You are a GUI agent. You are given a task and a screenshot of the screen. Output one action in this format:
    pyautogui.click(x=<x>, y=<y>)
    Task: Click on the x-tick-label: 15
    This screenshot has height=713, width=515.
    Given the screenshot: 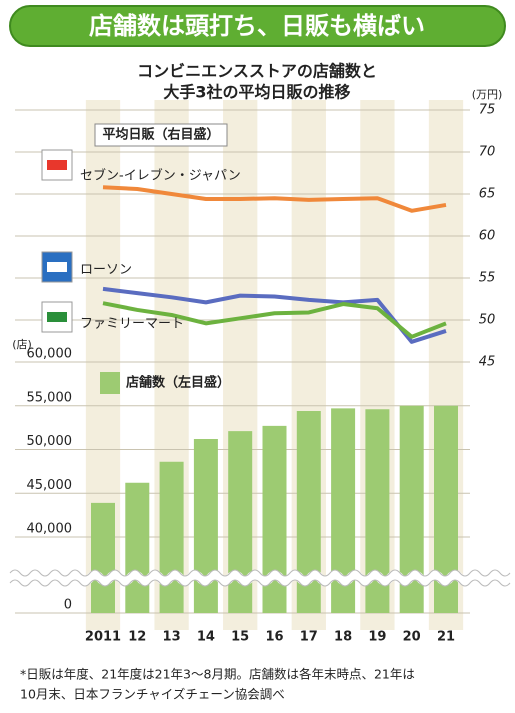 What is the action you would take?
    pyautogui.click(x=240, y=637)
    